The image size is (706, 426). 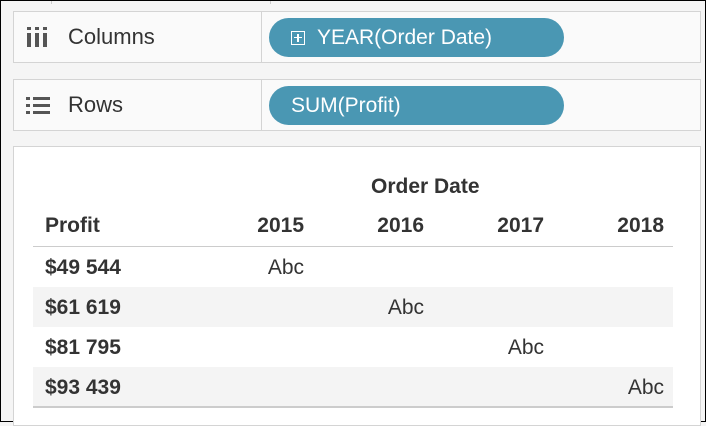 What do you see at coordinates (353, 246) in the screenshot?
I see `header-rule` at bounding box center [353, 246].